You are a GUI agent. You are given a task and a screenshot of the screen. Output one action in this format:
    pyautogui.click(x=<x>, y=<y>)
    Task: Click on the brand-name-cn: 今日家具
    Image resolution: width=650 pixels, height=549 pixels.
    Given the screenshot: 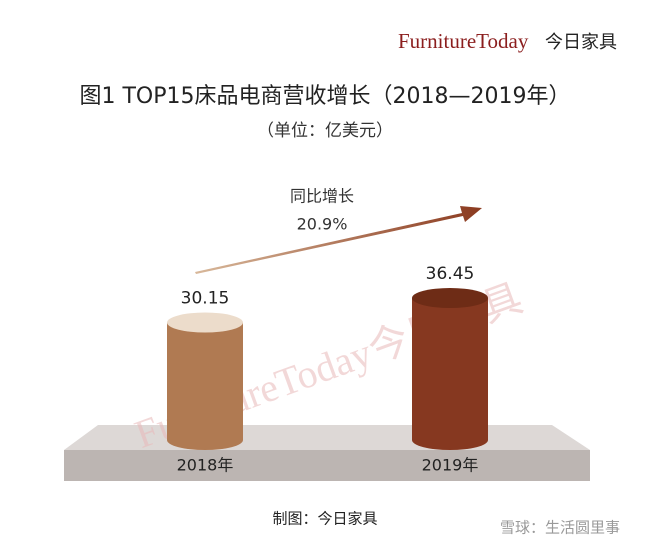 What is the action you would take?
    pyautogui.click(x=581, y=42)
    